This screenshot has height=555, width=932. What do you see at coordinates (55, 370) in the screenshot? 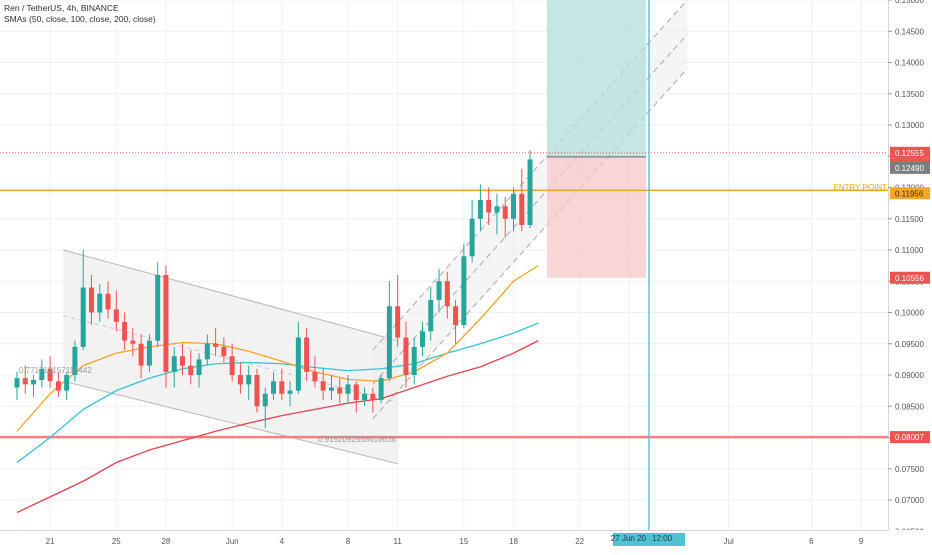
I see `channel-ratio-label-top: 0.771712157115442` at bounding box center [55, 370].